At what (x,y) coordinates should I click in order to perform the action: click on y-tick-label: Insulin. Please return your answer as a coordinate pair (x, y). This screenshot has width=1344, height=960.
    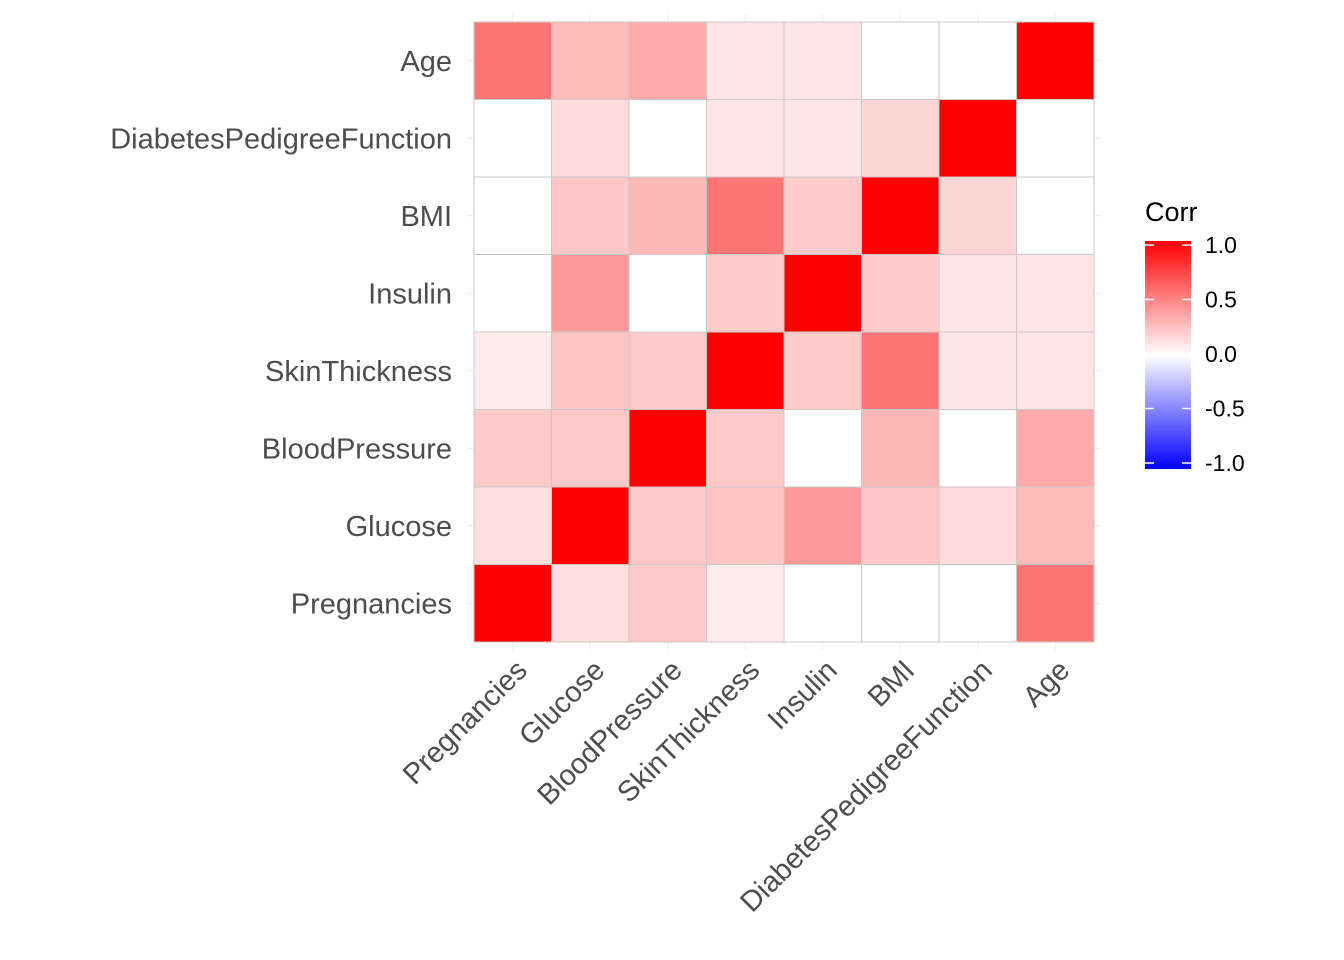
    Looking at the image, I should click on (410, 294).